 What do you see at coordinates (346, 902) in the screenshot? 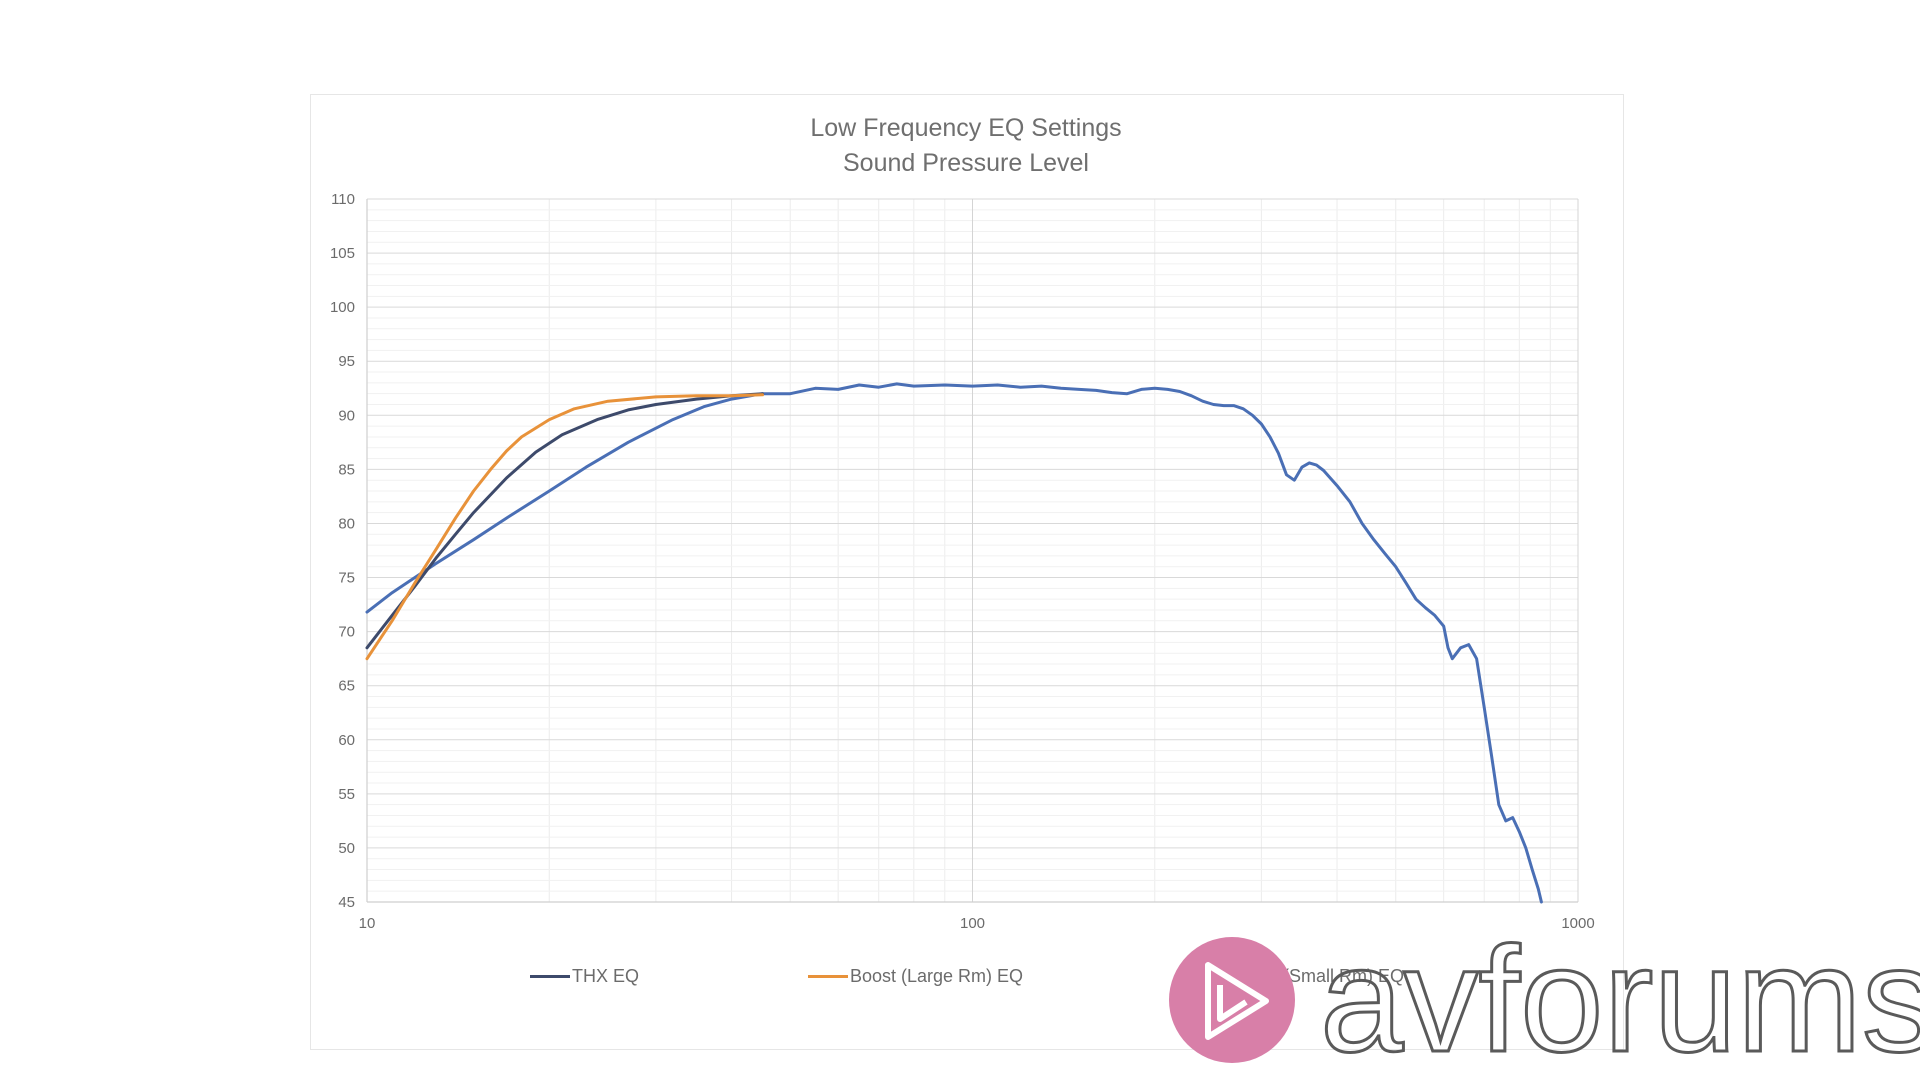
I see `y-tick-label: 45` at bounding box center [346, 902].